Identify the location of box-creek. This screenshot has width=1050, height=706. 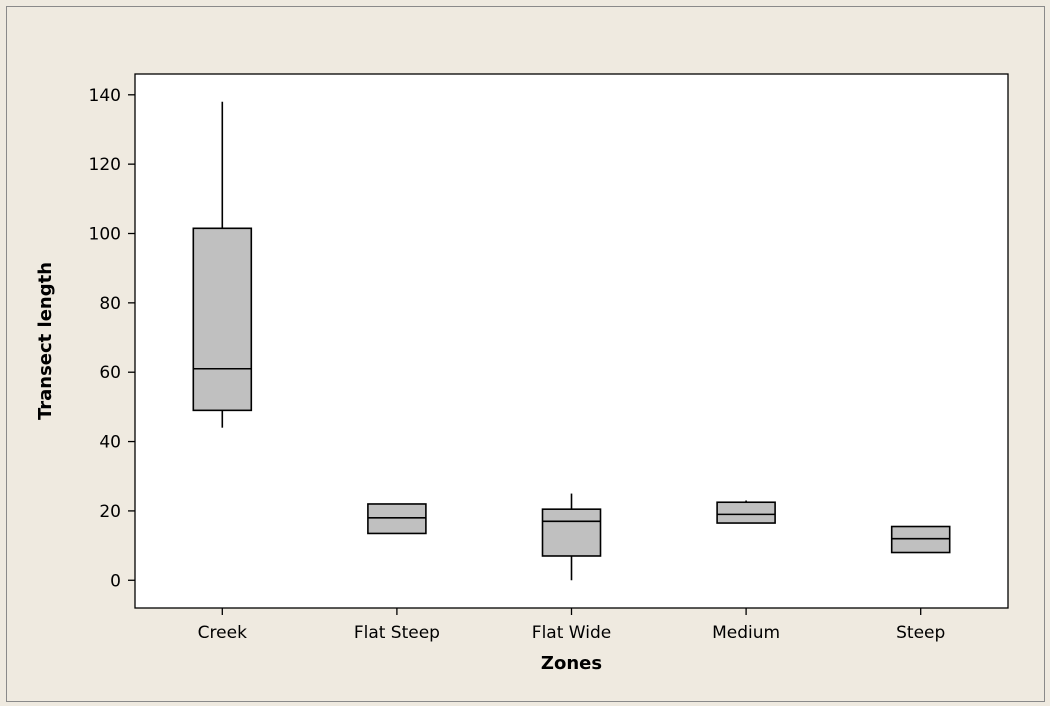
(222, 264).